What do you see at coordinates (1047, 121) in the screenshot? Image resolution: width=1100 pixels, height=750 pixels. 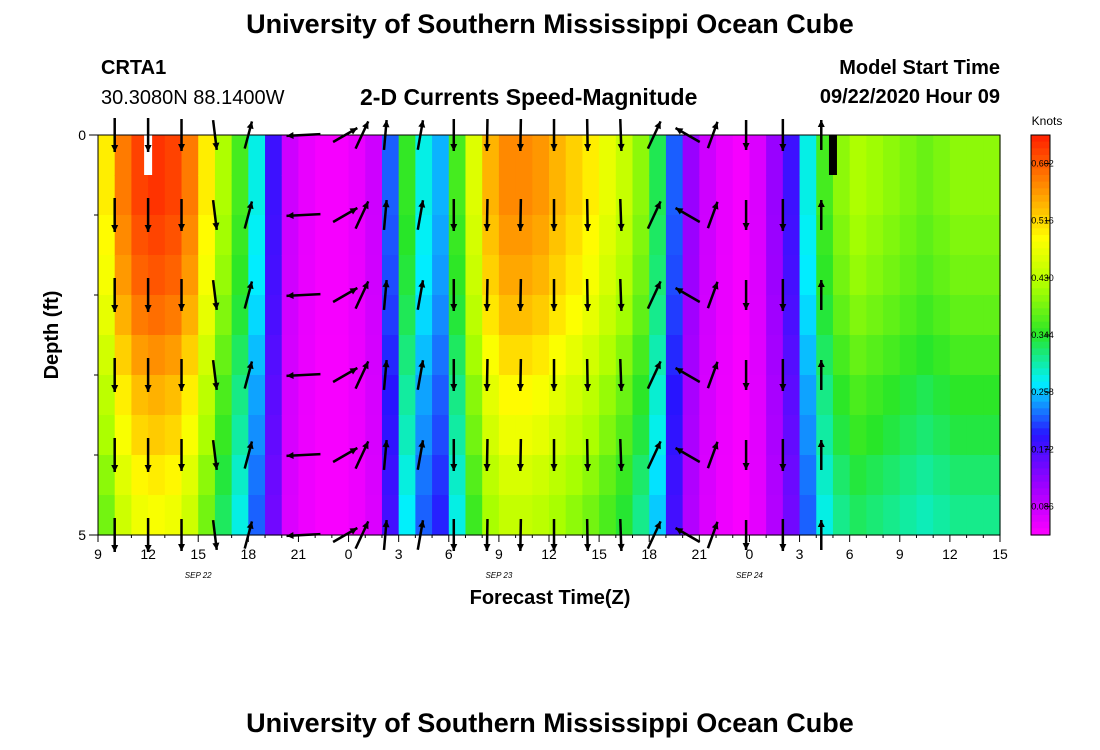 I see `colorbar-units: Knots` at bounding box center [1047, 121].